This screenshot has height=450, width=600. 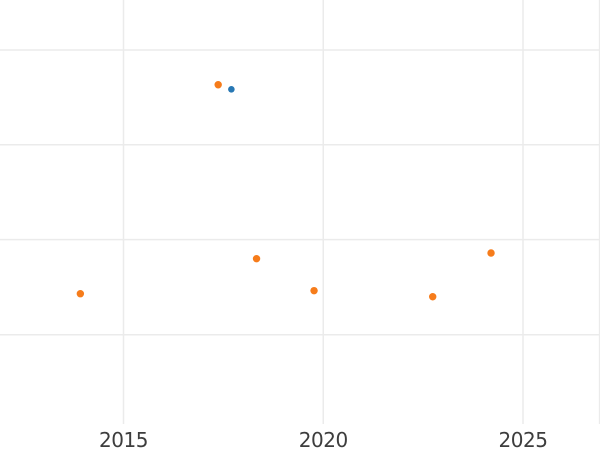 I want to click on x-tick-label: 2020, so click(x=323, y=439).